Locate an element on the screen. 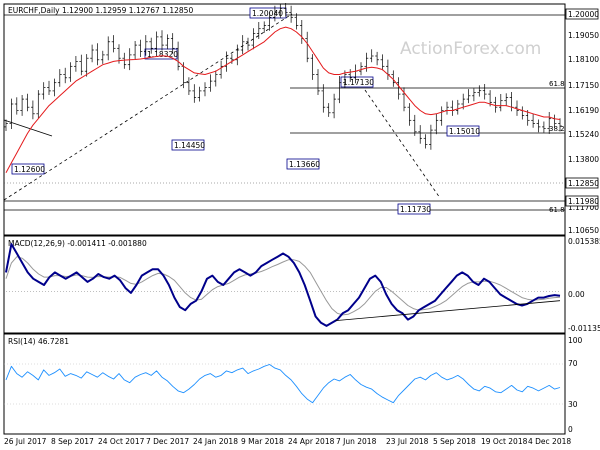  annotation-1.15010: 1.15010 is located at coordinates (463, 131).